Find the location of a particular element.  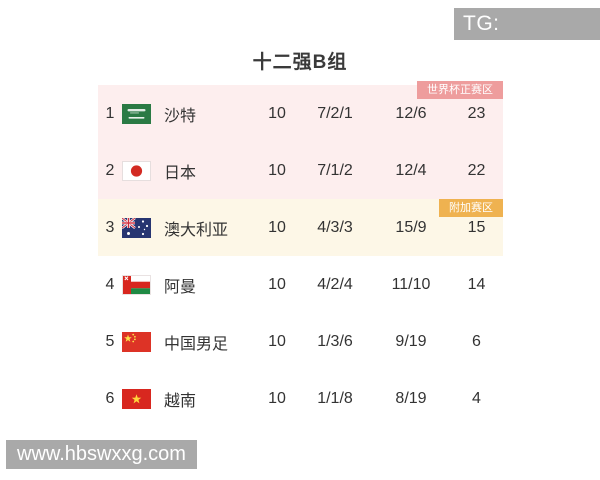

table-row: 4 阿曼 10 4/2/4 11/10 14 is located at coordinates (300, 284).